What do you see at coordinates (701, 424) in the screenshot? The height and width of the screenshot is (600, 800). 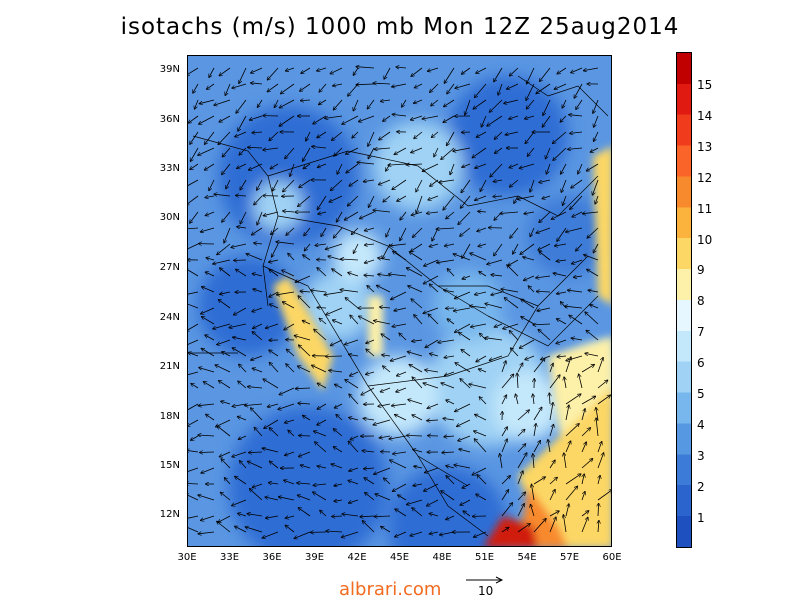 I see `colorbar-tick-label: 4` at bounding box center [701, 424].